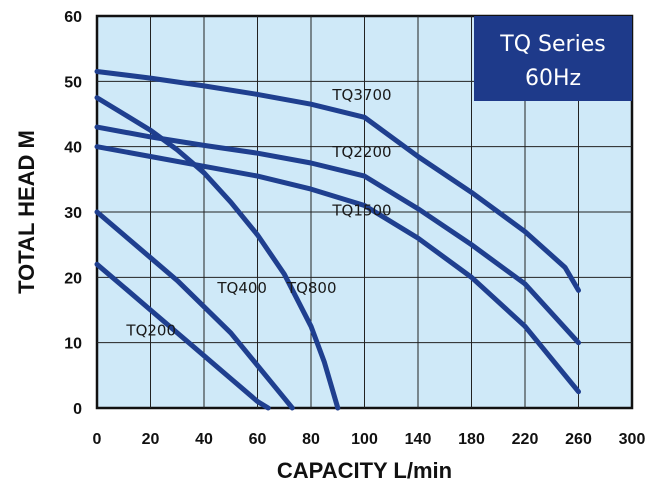 The image size is (664, 488). Describe the element at coordinates (361, 95) in the screenshot. I see `curve-label-tq3700: TQ3700` at that location.